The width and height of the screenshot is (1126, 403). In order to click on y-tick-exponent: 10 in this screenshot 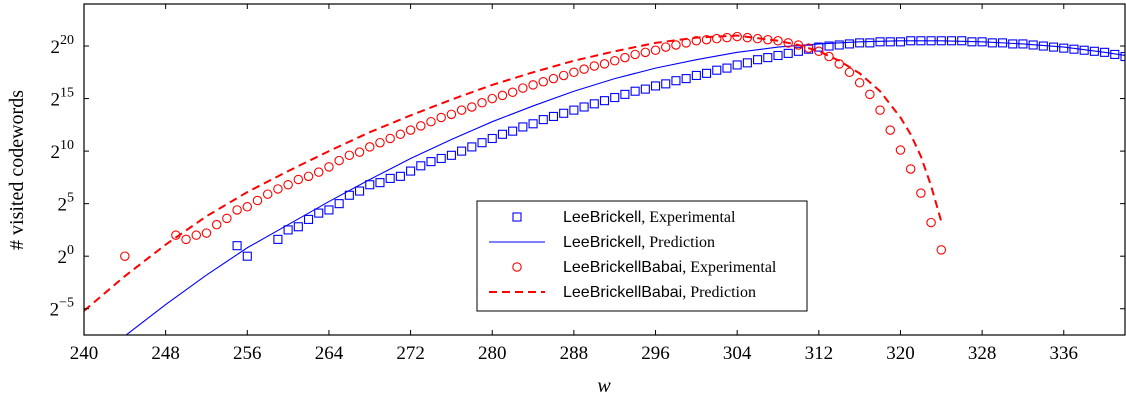, I will do `click(67, 145)`.